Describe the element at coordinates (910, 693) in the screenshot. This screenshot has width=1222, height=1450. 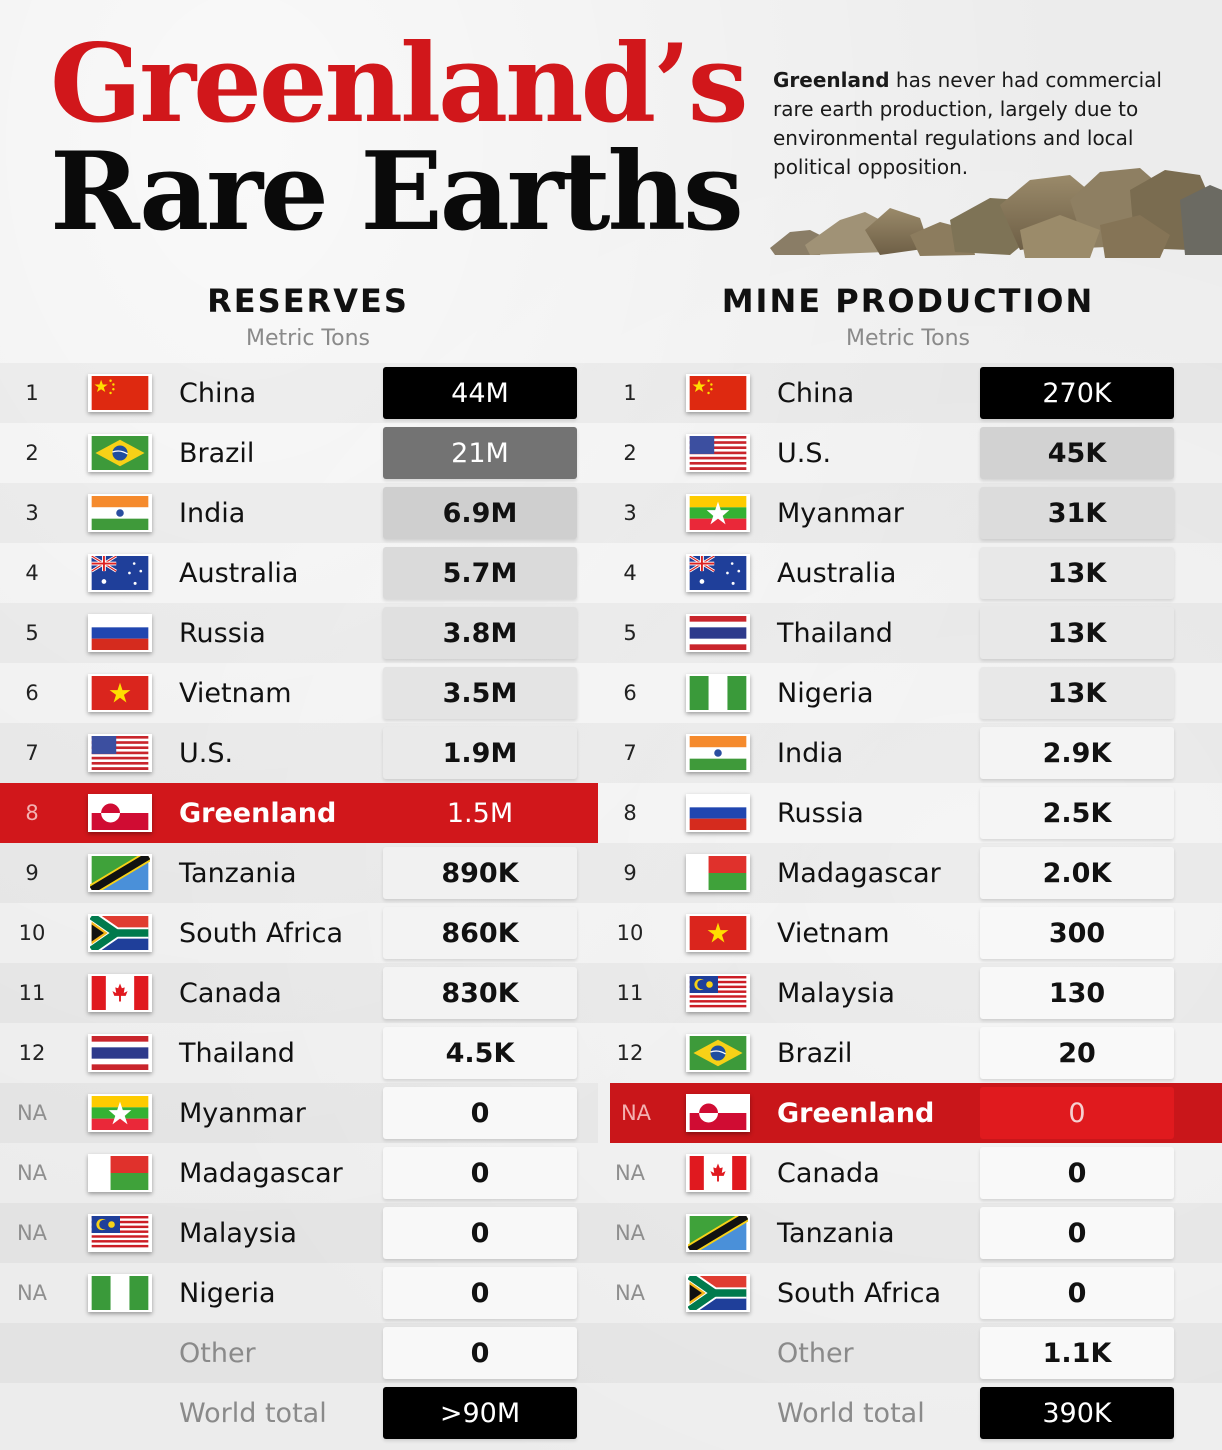
I see `table-row: 6 Nigeria 13K` at that location.